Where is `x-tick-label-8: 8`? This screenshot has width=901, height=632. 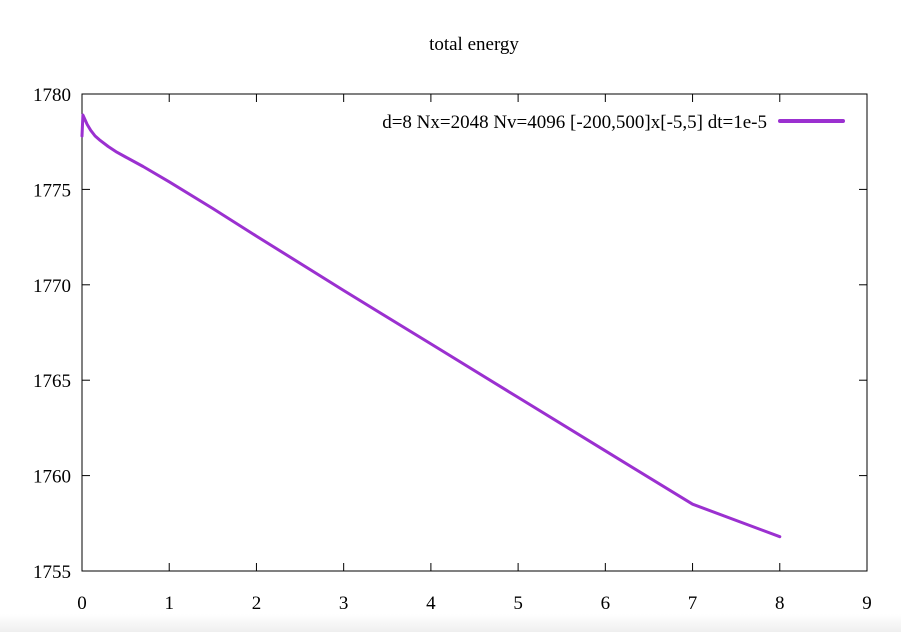 x-tick-label-8: 8 is located at coordinates (780, 603).